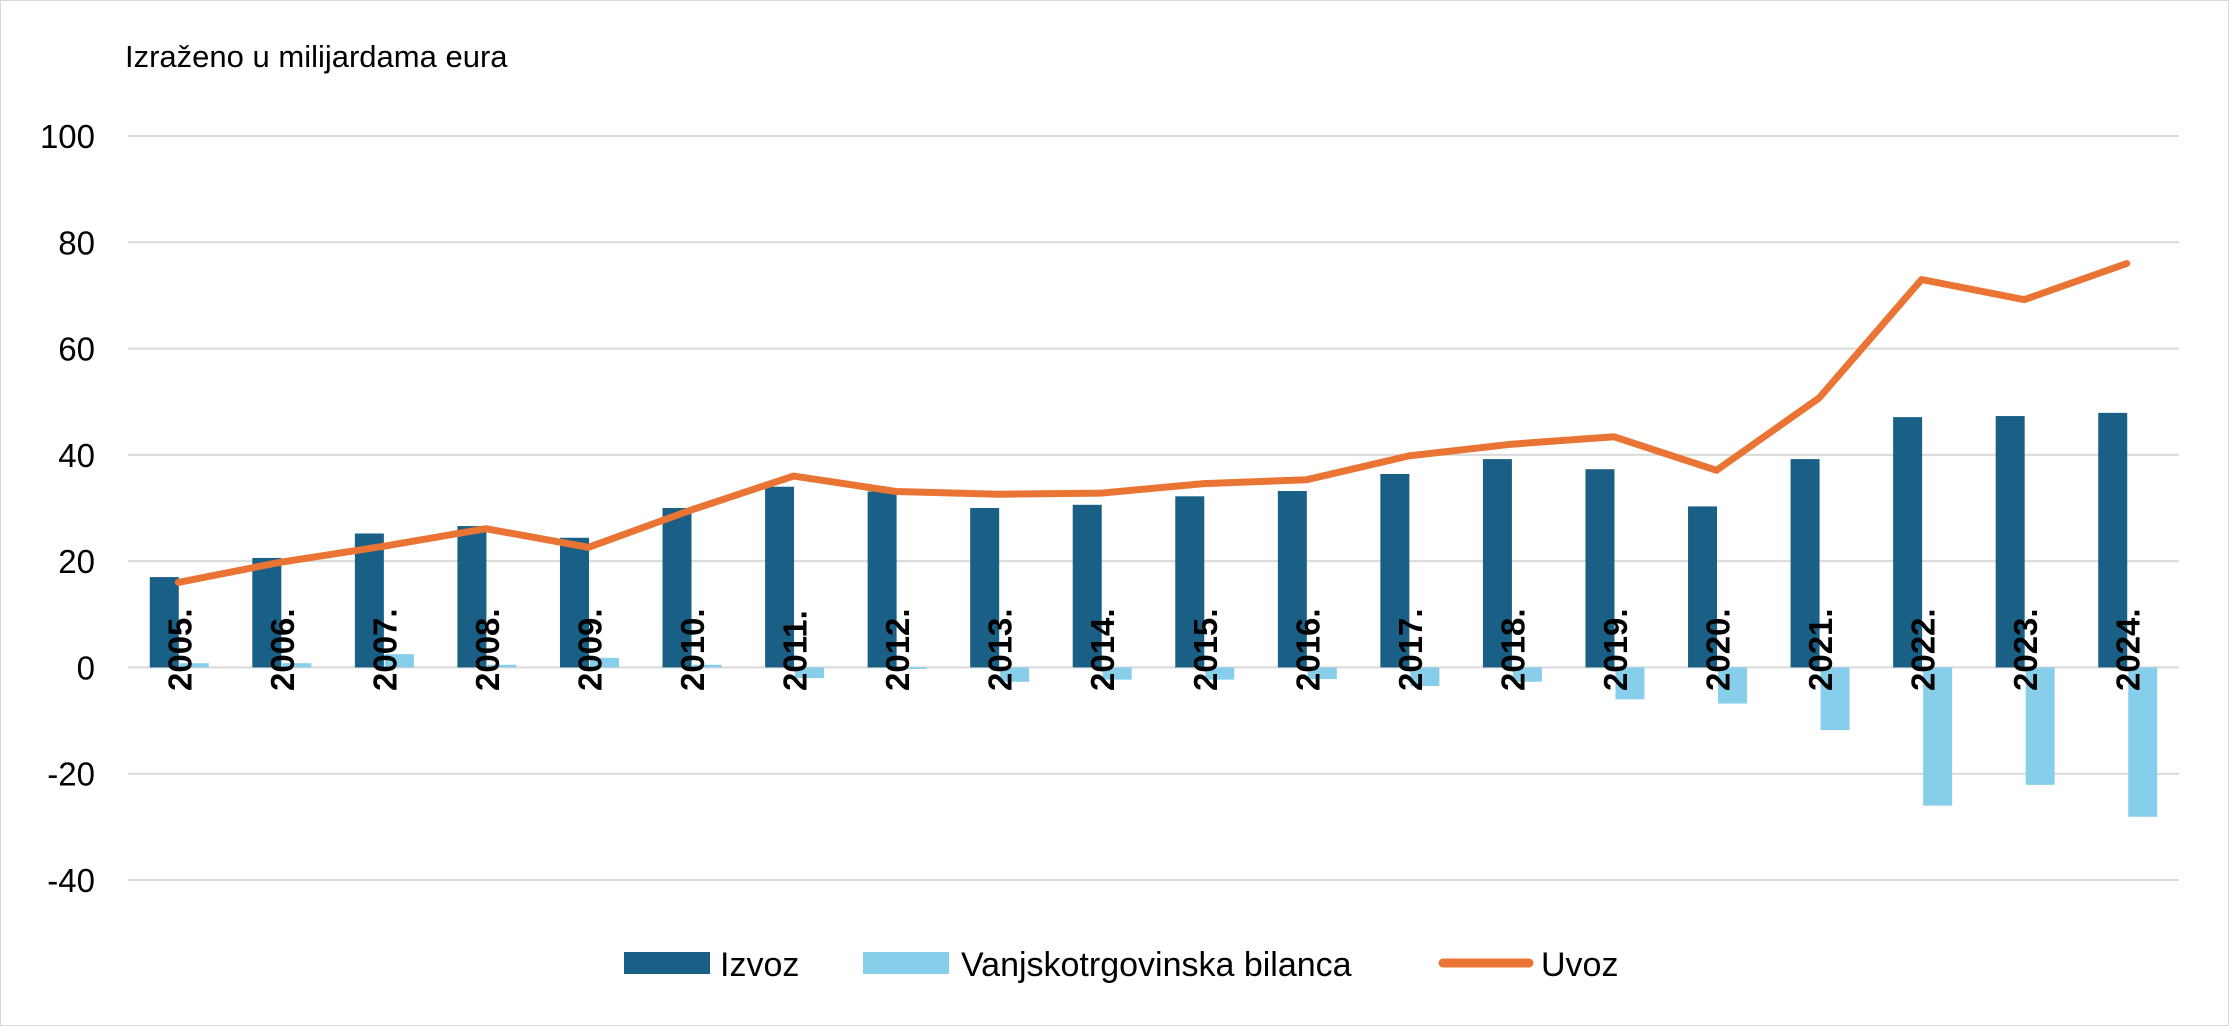  Describe the element at coordinates (1307, 649) in the screenshot. I see `x-tick-label: 2016.` at that location.